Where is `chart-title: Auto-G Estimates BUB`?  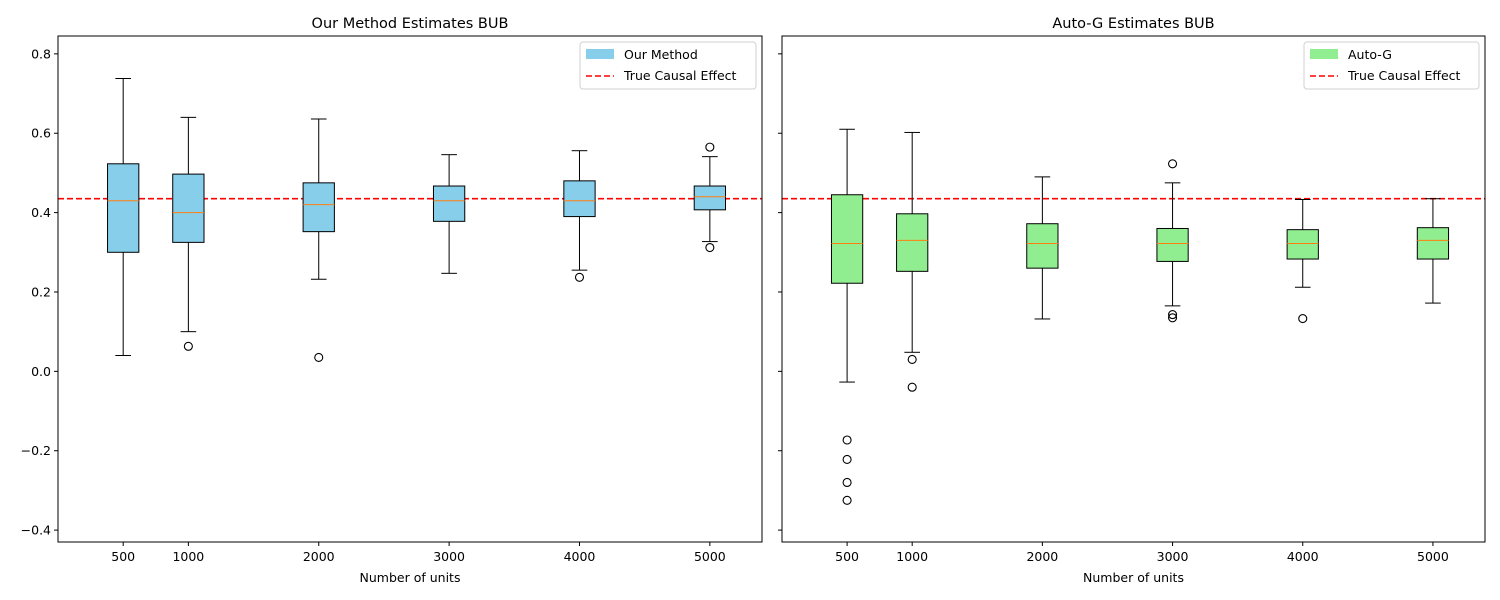
chart-title: Auto-G Estimates BUB is located at coordinates (1133, 24).